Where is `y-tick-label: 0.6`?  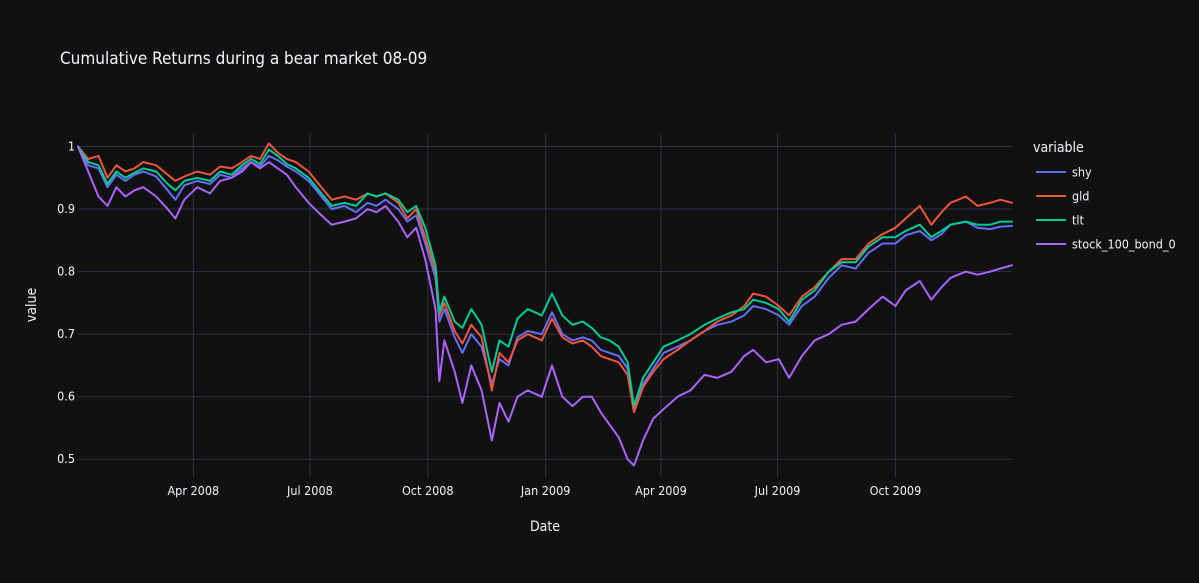
y-tick-label: 0.6 is located at coordinates (66, 396).